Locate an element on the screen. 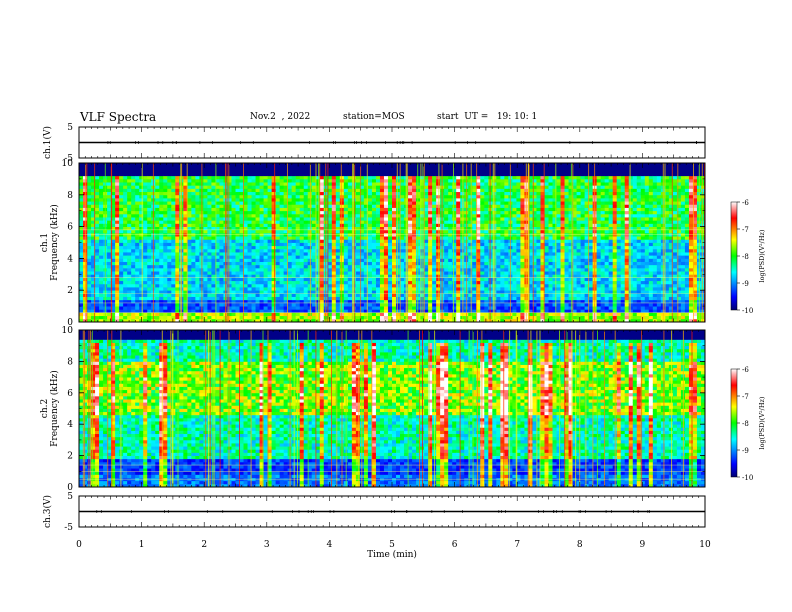 This screenshot has height=612, width=792. xtick-label-0: 0 is located at coordinates (79, 545).